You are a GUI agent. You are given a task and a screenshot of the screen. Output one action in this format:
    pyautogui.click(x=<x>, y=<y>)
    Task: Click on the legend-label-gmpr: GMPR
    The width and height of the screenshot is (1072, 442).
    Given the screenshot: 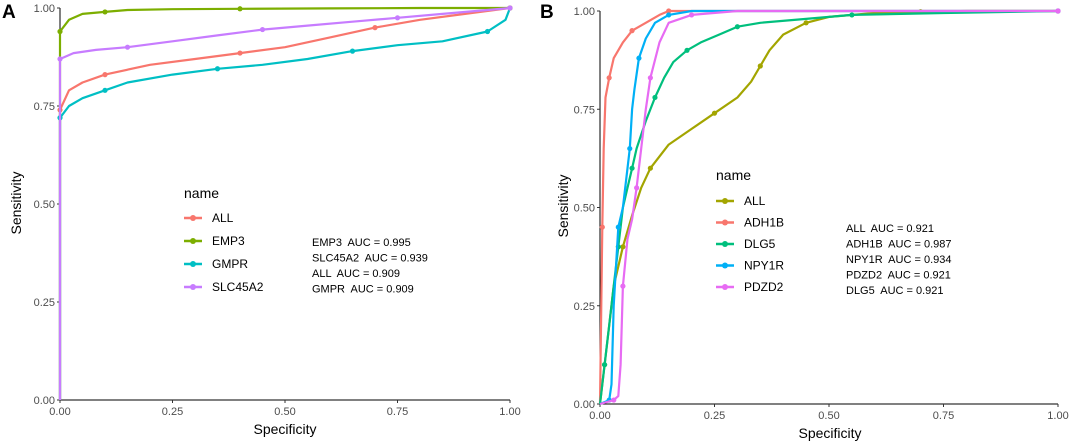 What is the action you would take?
    pyautogui.click(x=230, y=264)
    